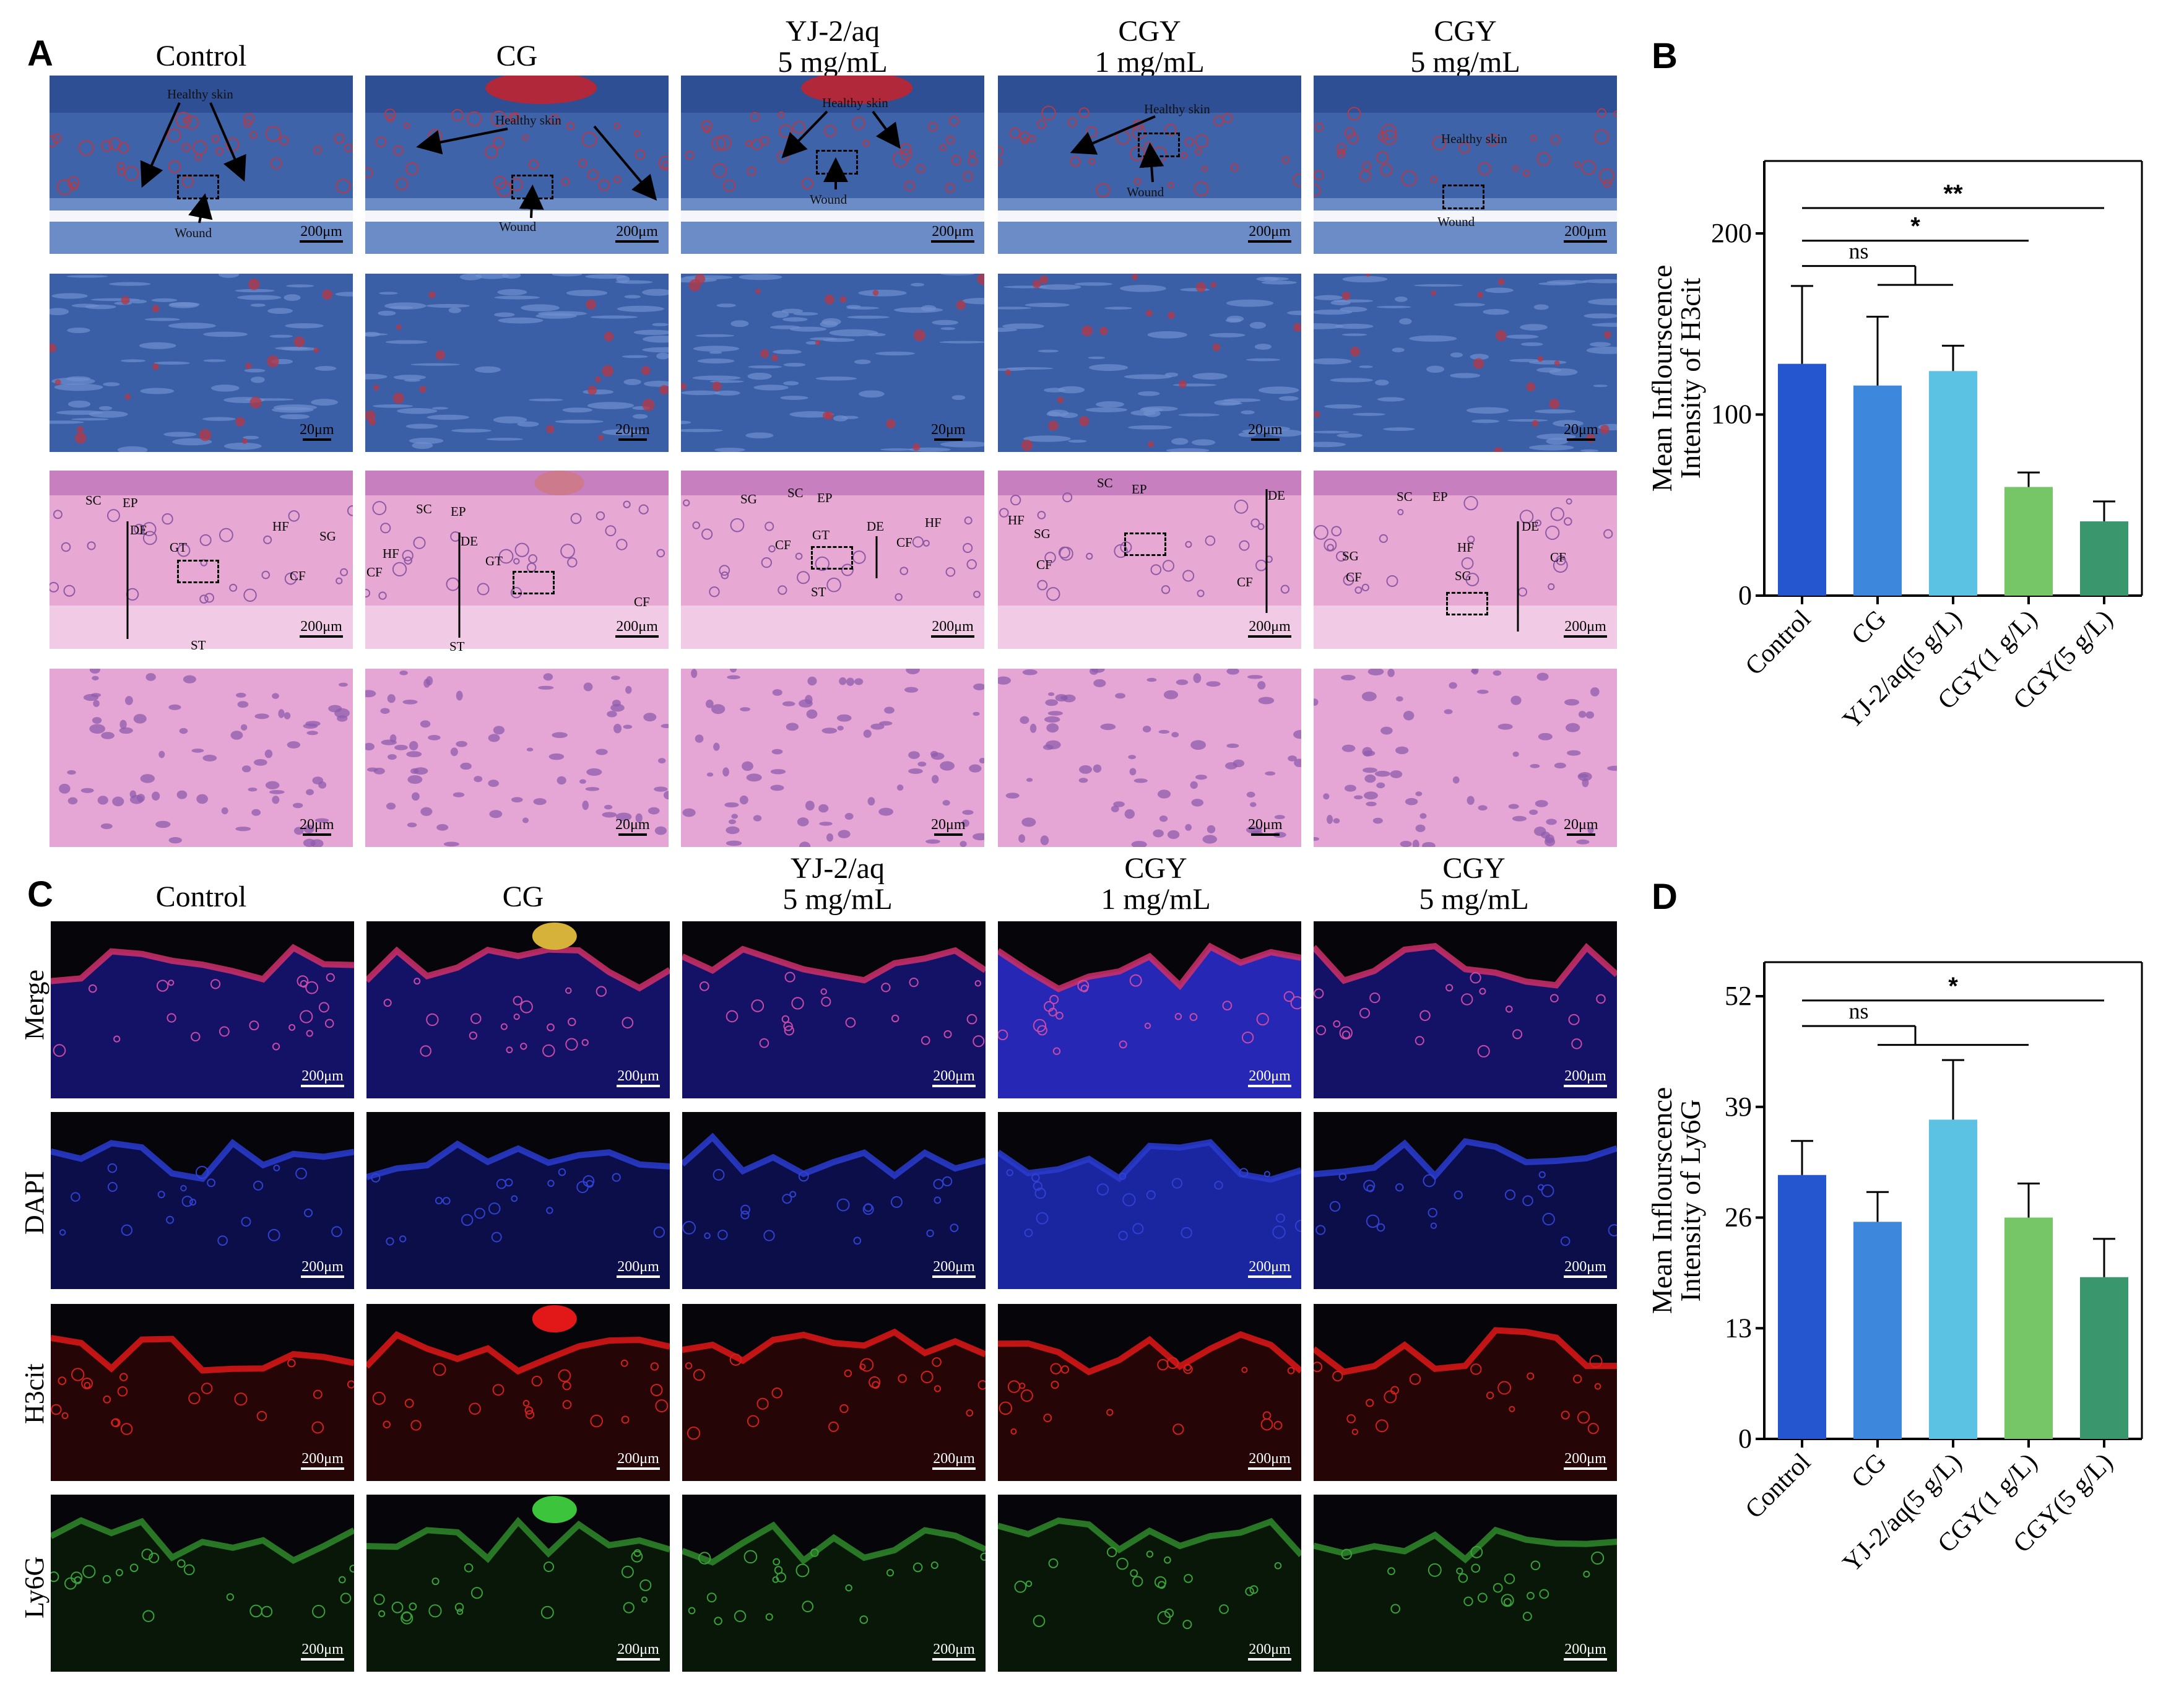 Image resolution: width=2184 pixels, height=1694 pixels. Describe the element at coordinates (179, 547) in the screenshot. I see `label-gt: GT` at that location.